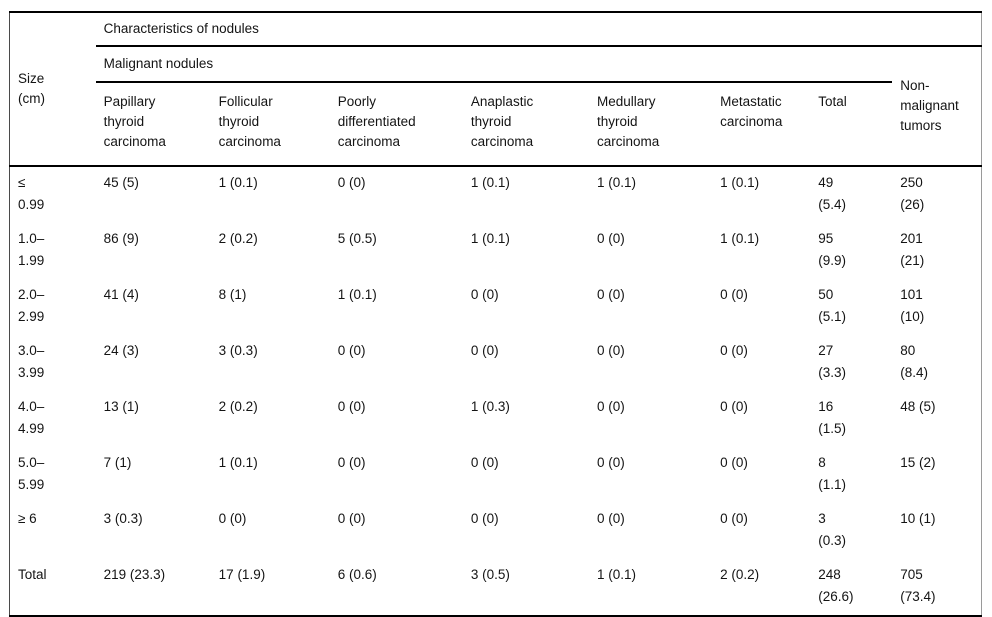 The image size is (992, 617). Describe the element at coordinates (121, 350) in the screenshot. I see `data-cell: 24 (3)` at that location.